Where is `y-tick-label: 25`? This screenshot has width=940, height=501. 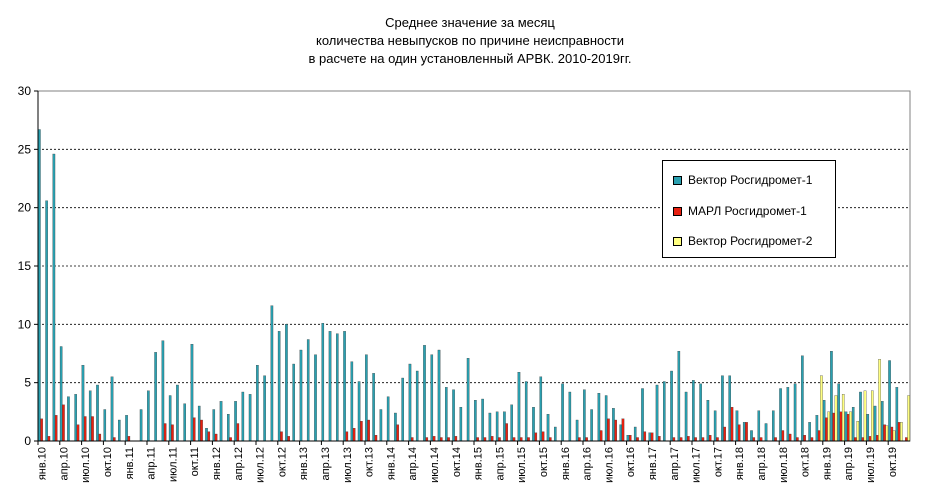
y-tick-label: 25 is located at coordinates (25, 149).